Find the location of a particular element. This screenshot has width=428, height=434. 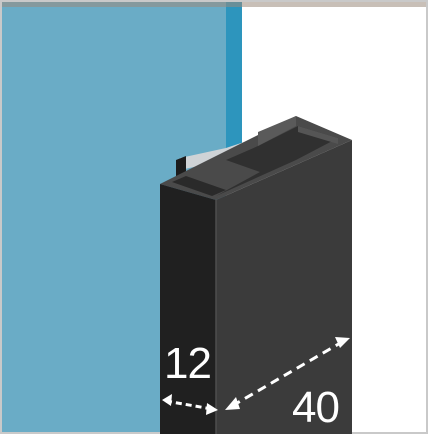

thickness-label: 12 is located at coordinates (187, 363).